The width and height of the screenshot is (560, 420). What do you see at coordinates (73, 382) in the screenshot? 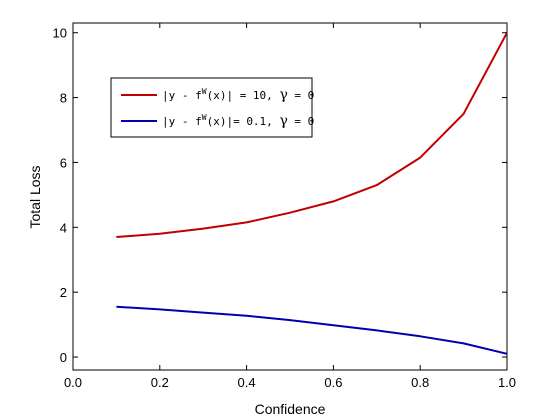
I see `x-tick-label: 0.0` at bounding box center [73, 382].